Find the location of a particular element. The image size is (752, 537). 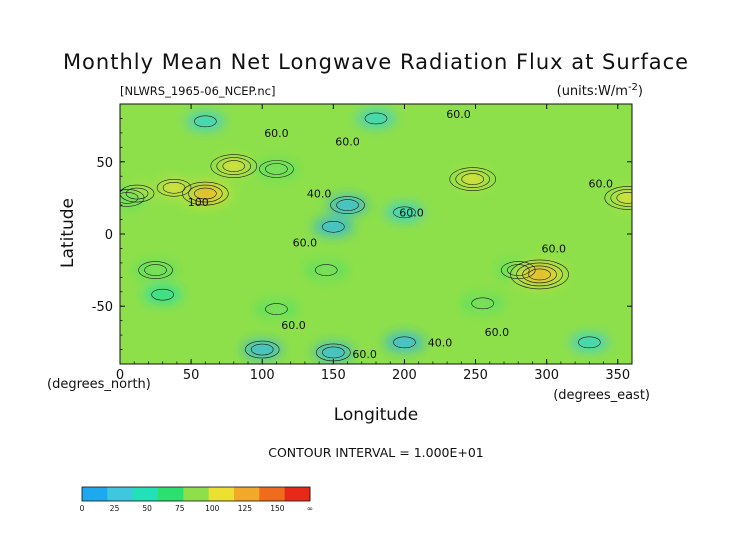

x-tick-label: 300 is located at coordinates (546, 375).